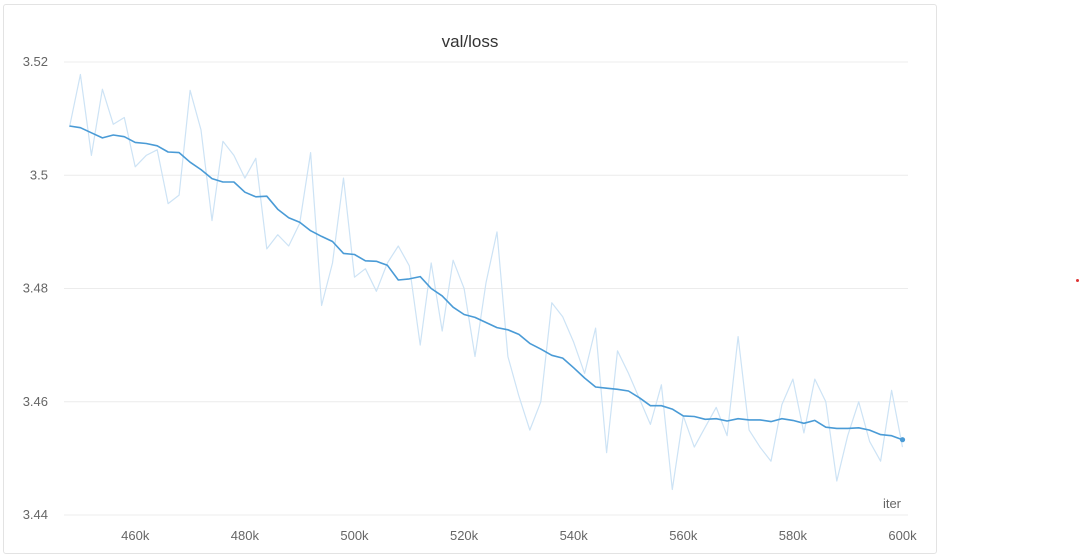  I want to click on y-tick-label: 3.44, so click(35, 514).